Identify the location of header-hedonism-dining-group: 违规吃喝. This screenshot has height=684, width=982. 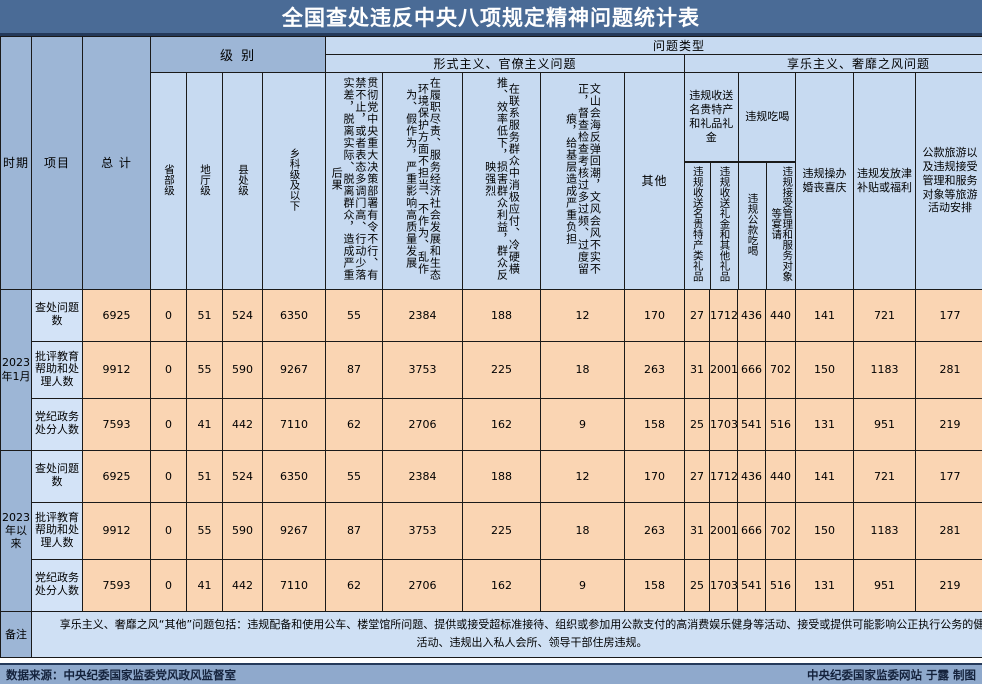
(766, 117).